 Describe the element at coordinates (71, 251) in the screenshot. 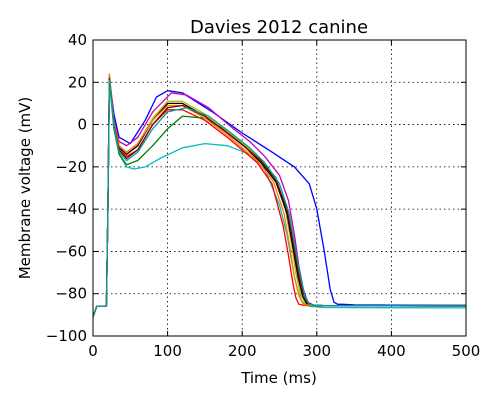

I see `y-tick-label: −60` at that location.